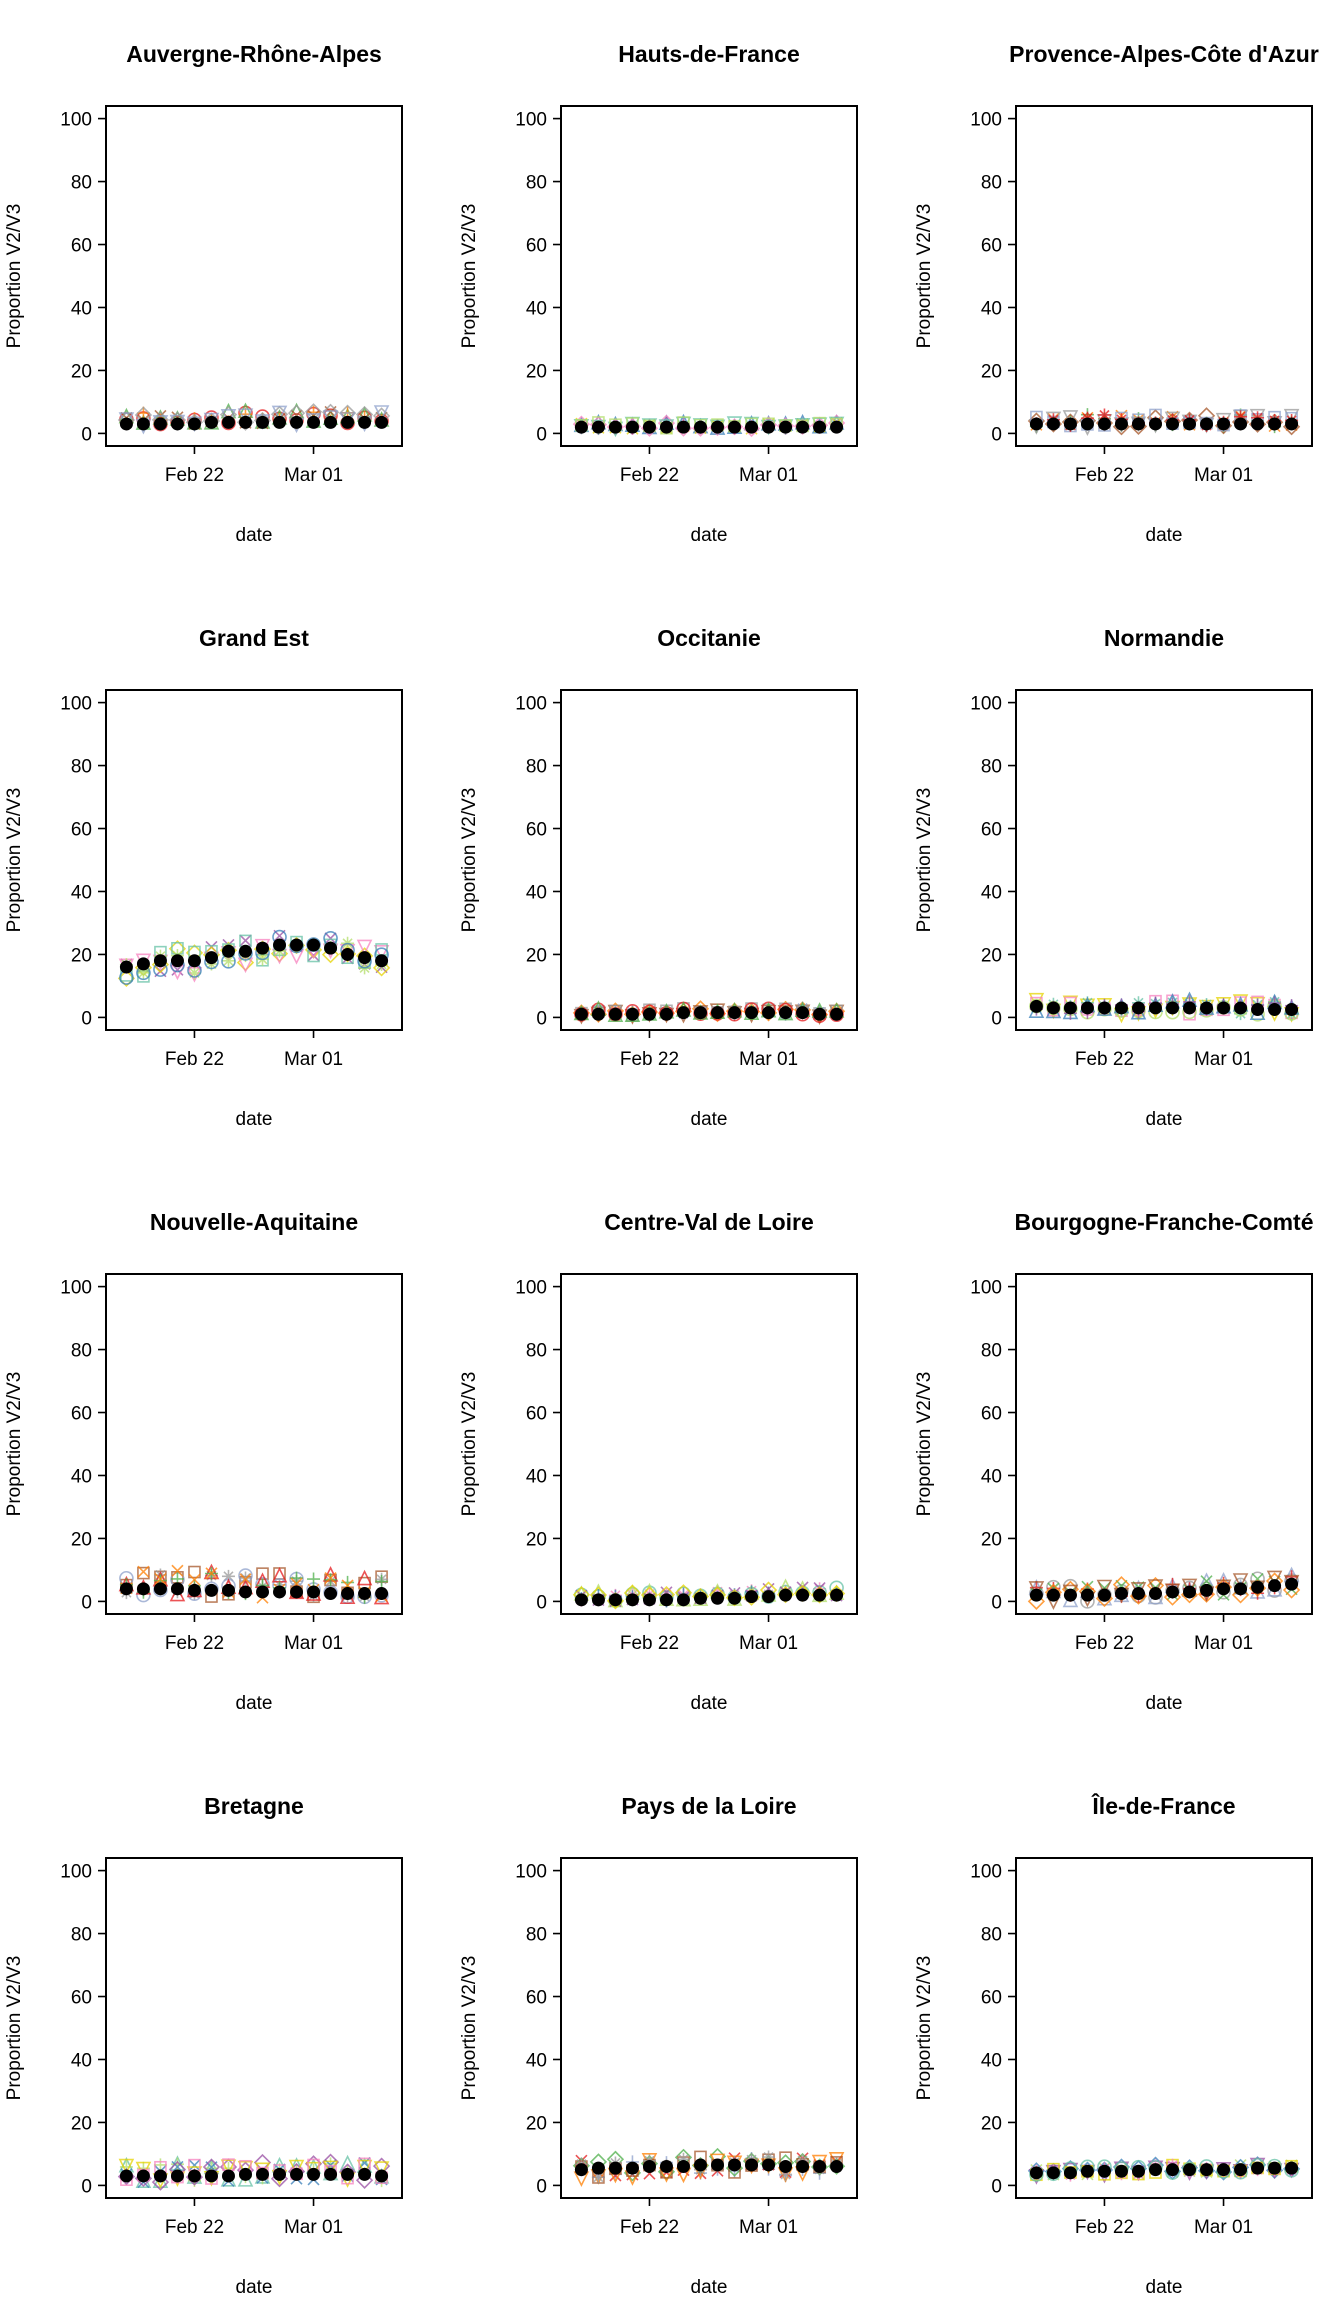 The image size is (1344, 2304). Describe the element at coordinates (709, 2287) in the screenshot. I see `x-axis-label: date` at that location.